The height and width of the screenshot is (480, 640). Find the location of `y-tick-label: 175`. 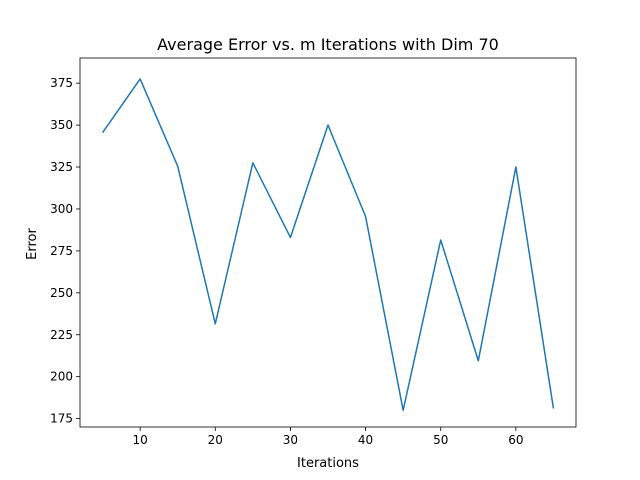

y-tick-label: 175 is located at coordinates (61, 419).